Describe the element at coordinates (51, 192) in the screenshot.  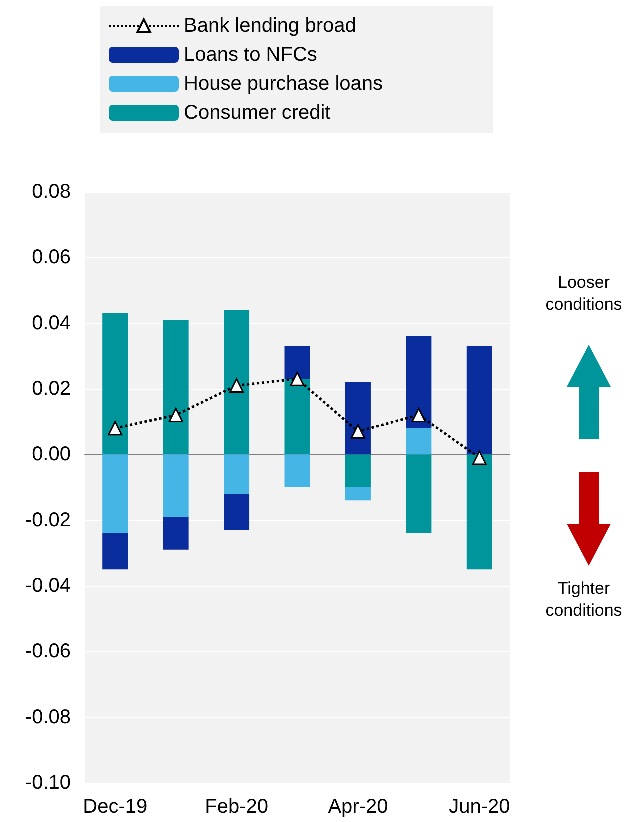
I see `y-tick-label: 0.08` at that location.